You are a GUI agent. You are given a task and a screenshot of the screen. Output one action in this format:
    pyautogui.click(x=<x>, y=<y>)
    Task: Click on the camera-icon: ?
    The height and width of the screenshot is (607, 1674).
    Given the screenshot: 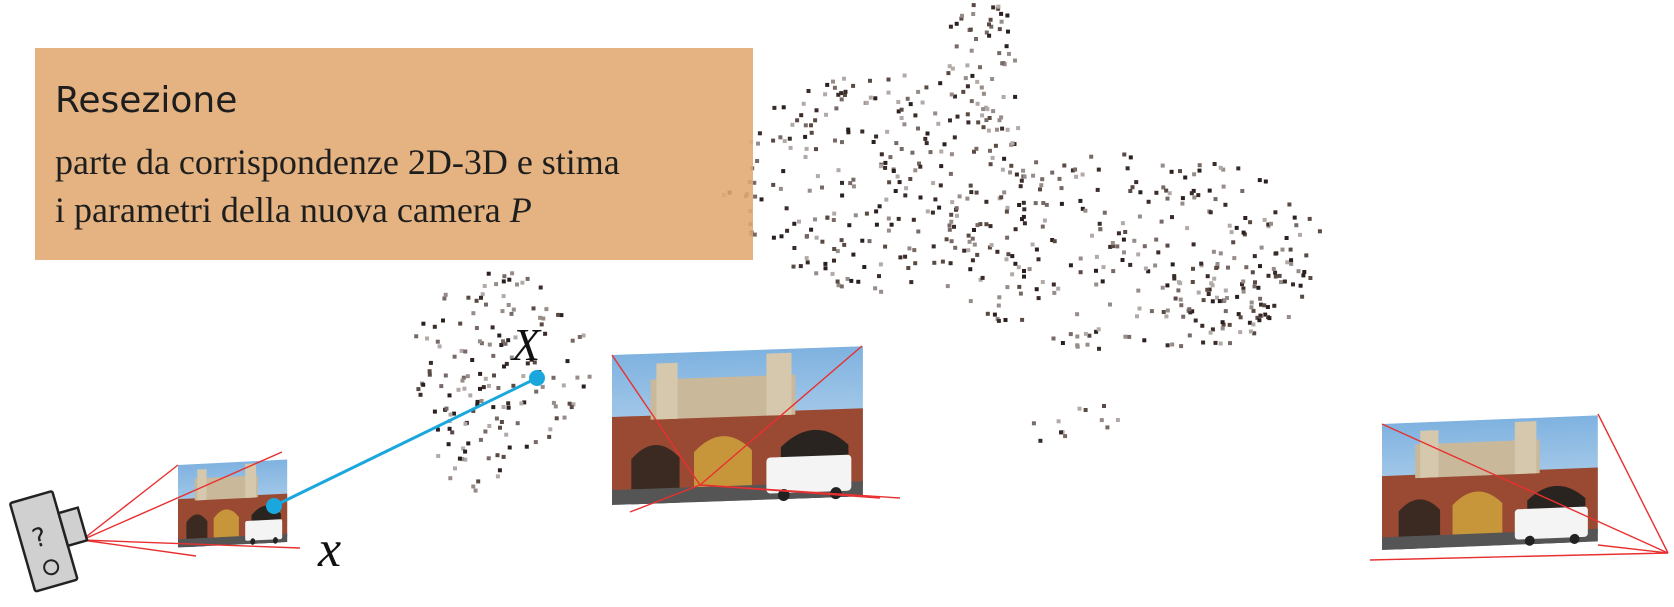 What is the action you would take?
    pyautogui.click(x=49, y=541)
    